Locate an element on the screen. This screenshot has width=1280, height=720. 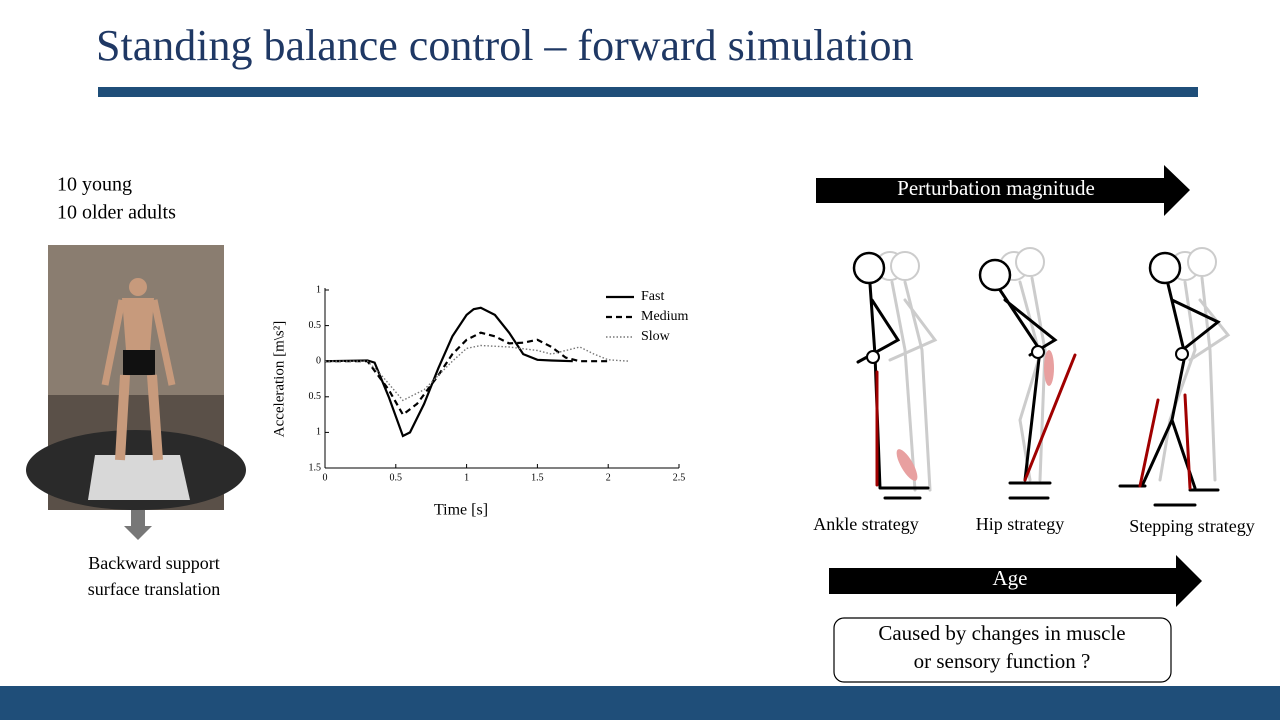
question-text: Caused by changes in muscle is located at coordinates (1001, 633).